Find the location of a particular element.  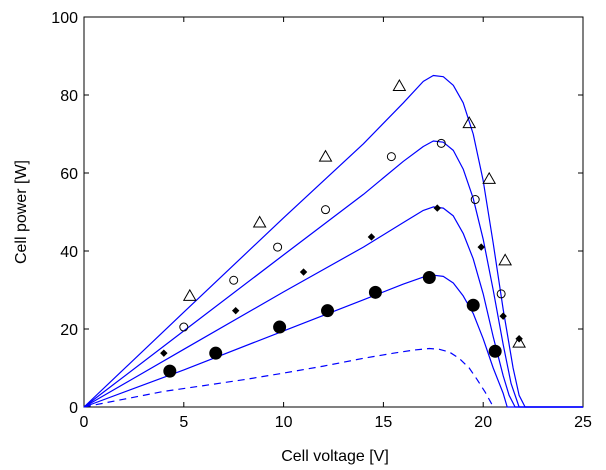

y-axis-label: Cell power [W] is located at coordinates (21, 212).